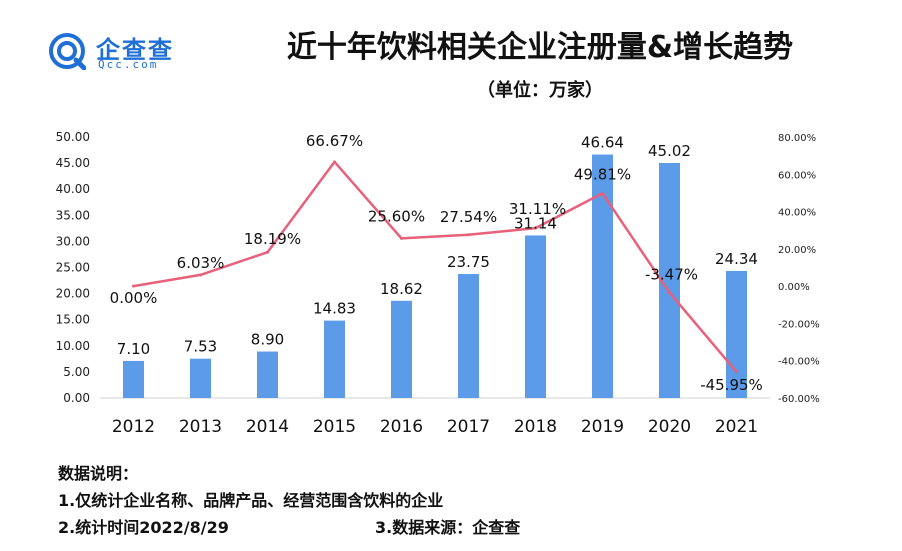 This screenshot has width=902, height=551. What do you see at coordinates (134, 298) in the screenshot?
I see `line-data-label: 0.00%` at bounding box center [134, 298].